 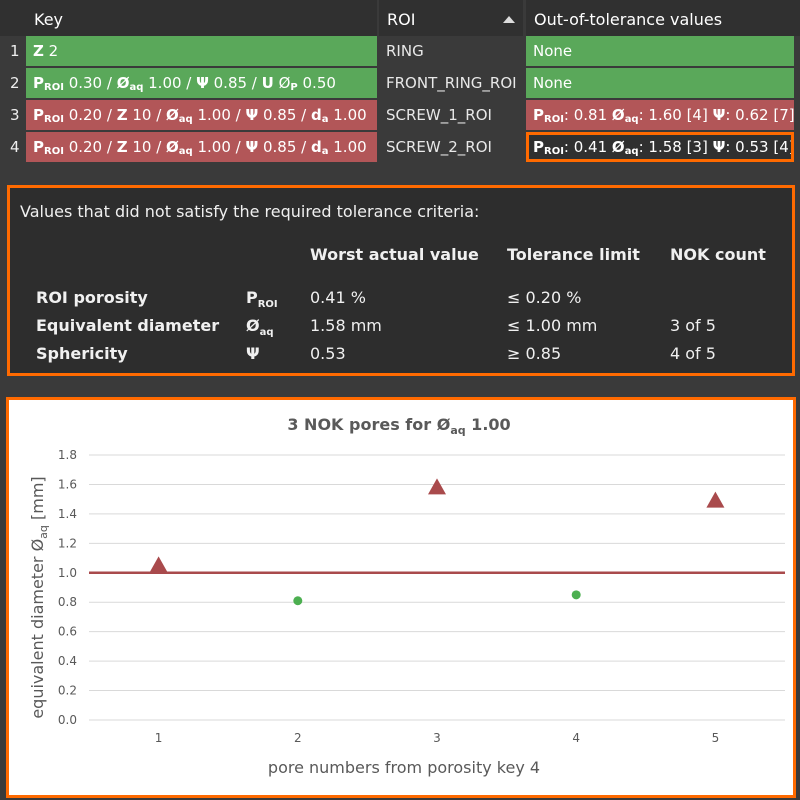 I want to click on y-tick-label: 1.2, so click(x=67, y=543).